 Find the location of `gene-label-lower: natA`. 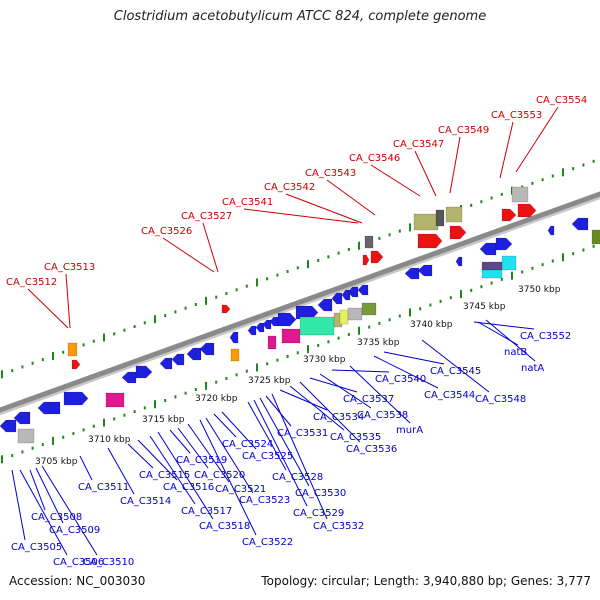

gene-label-lower: natA is located at coordinates (532, 368).